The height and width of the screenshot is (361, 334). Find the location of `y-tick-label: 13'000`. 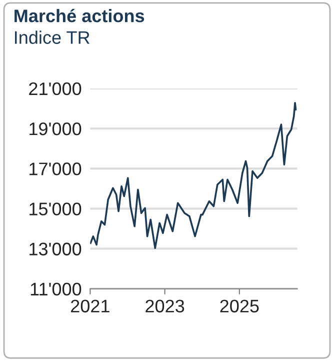

y-tick-label: 13'000 is located at coordinates (56, 249).